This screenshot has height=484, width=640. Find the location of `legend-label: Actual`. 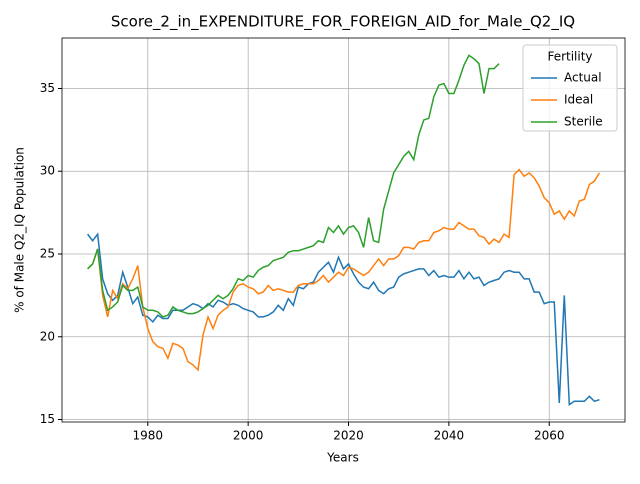

legend-label: Actual is located at coordinates (583, 78).